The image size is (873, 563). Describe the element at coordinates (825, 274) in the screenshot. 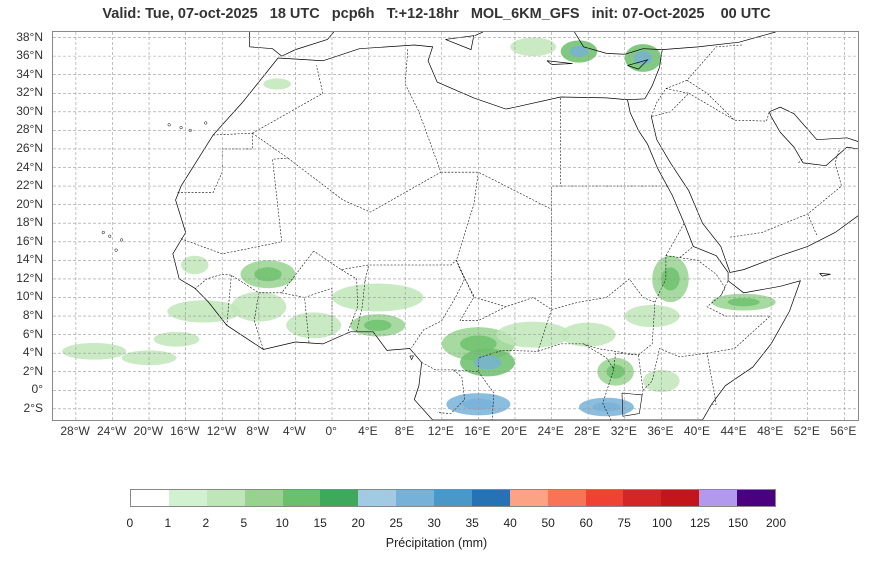

I see `socotra-coastline` at that location.